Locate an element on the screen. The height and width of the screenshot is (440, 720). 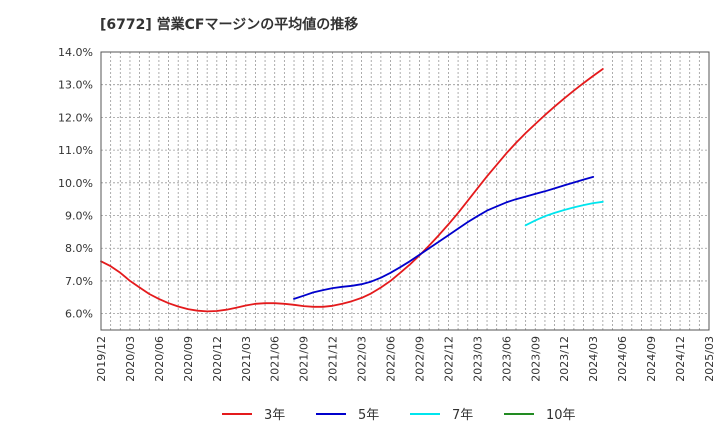
x-tick-label: 2022/12 is located at coordinates (448, 359).